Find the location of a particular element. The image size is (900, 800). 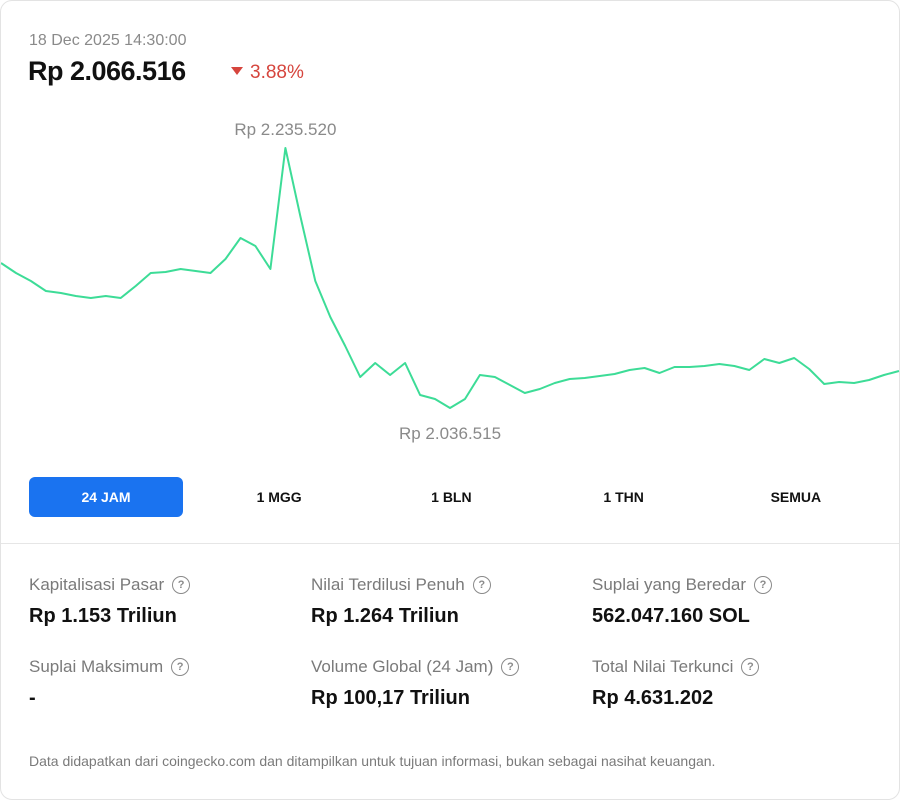

stat-value: Rp 100,17 Triliun is located at coordinates (390, 698).